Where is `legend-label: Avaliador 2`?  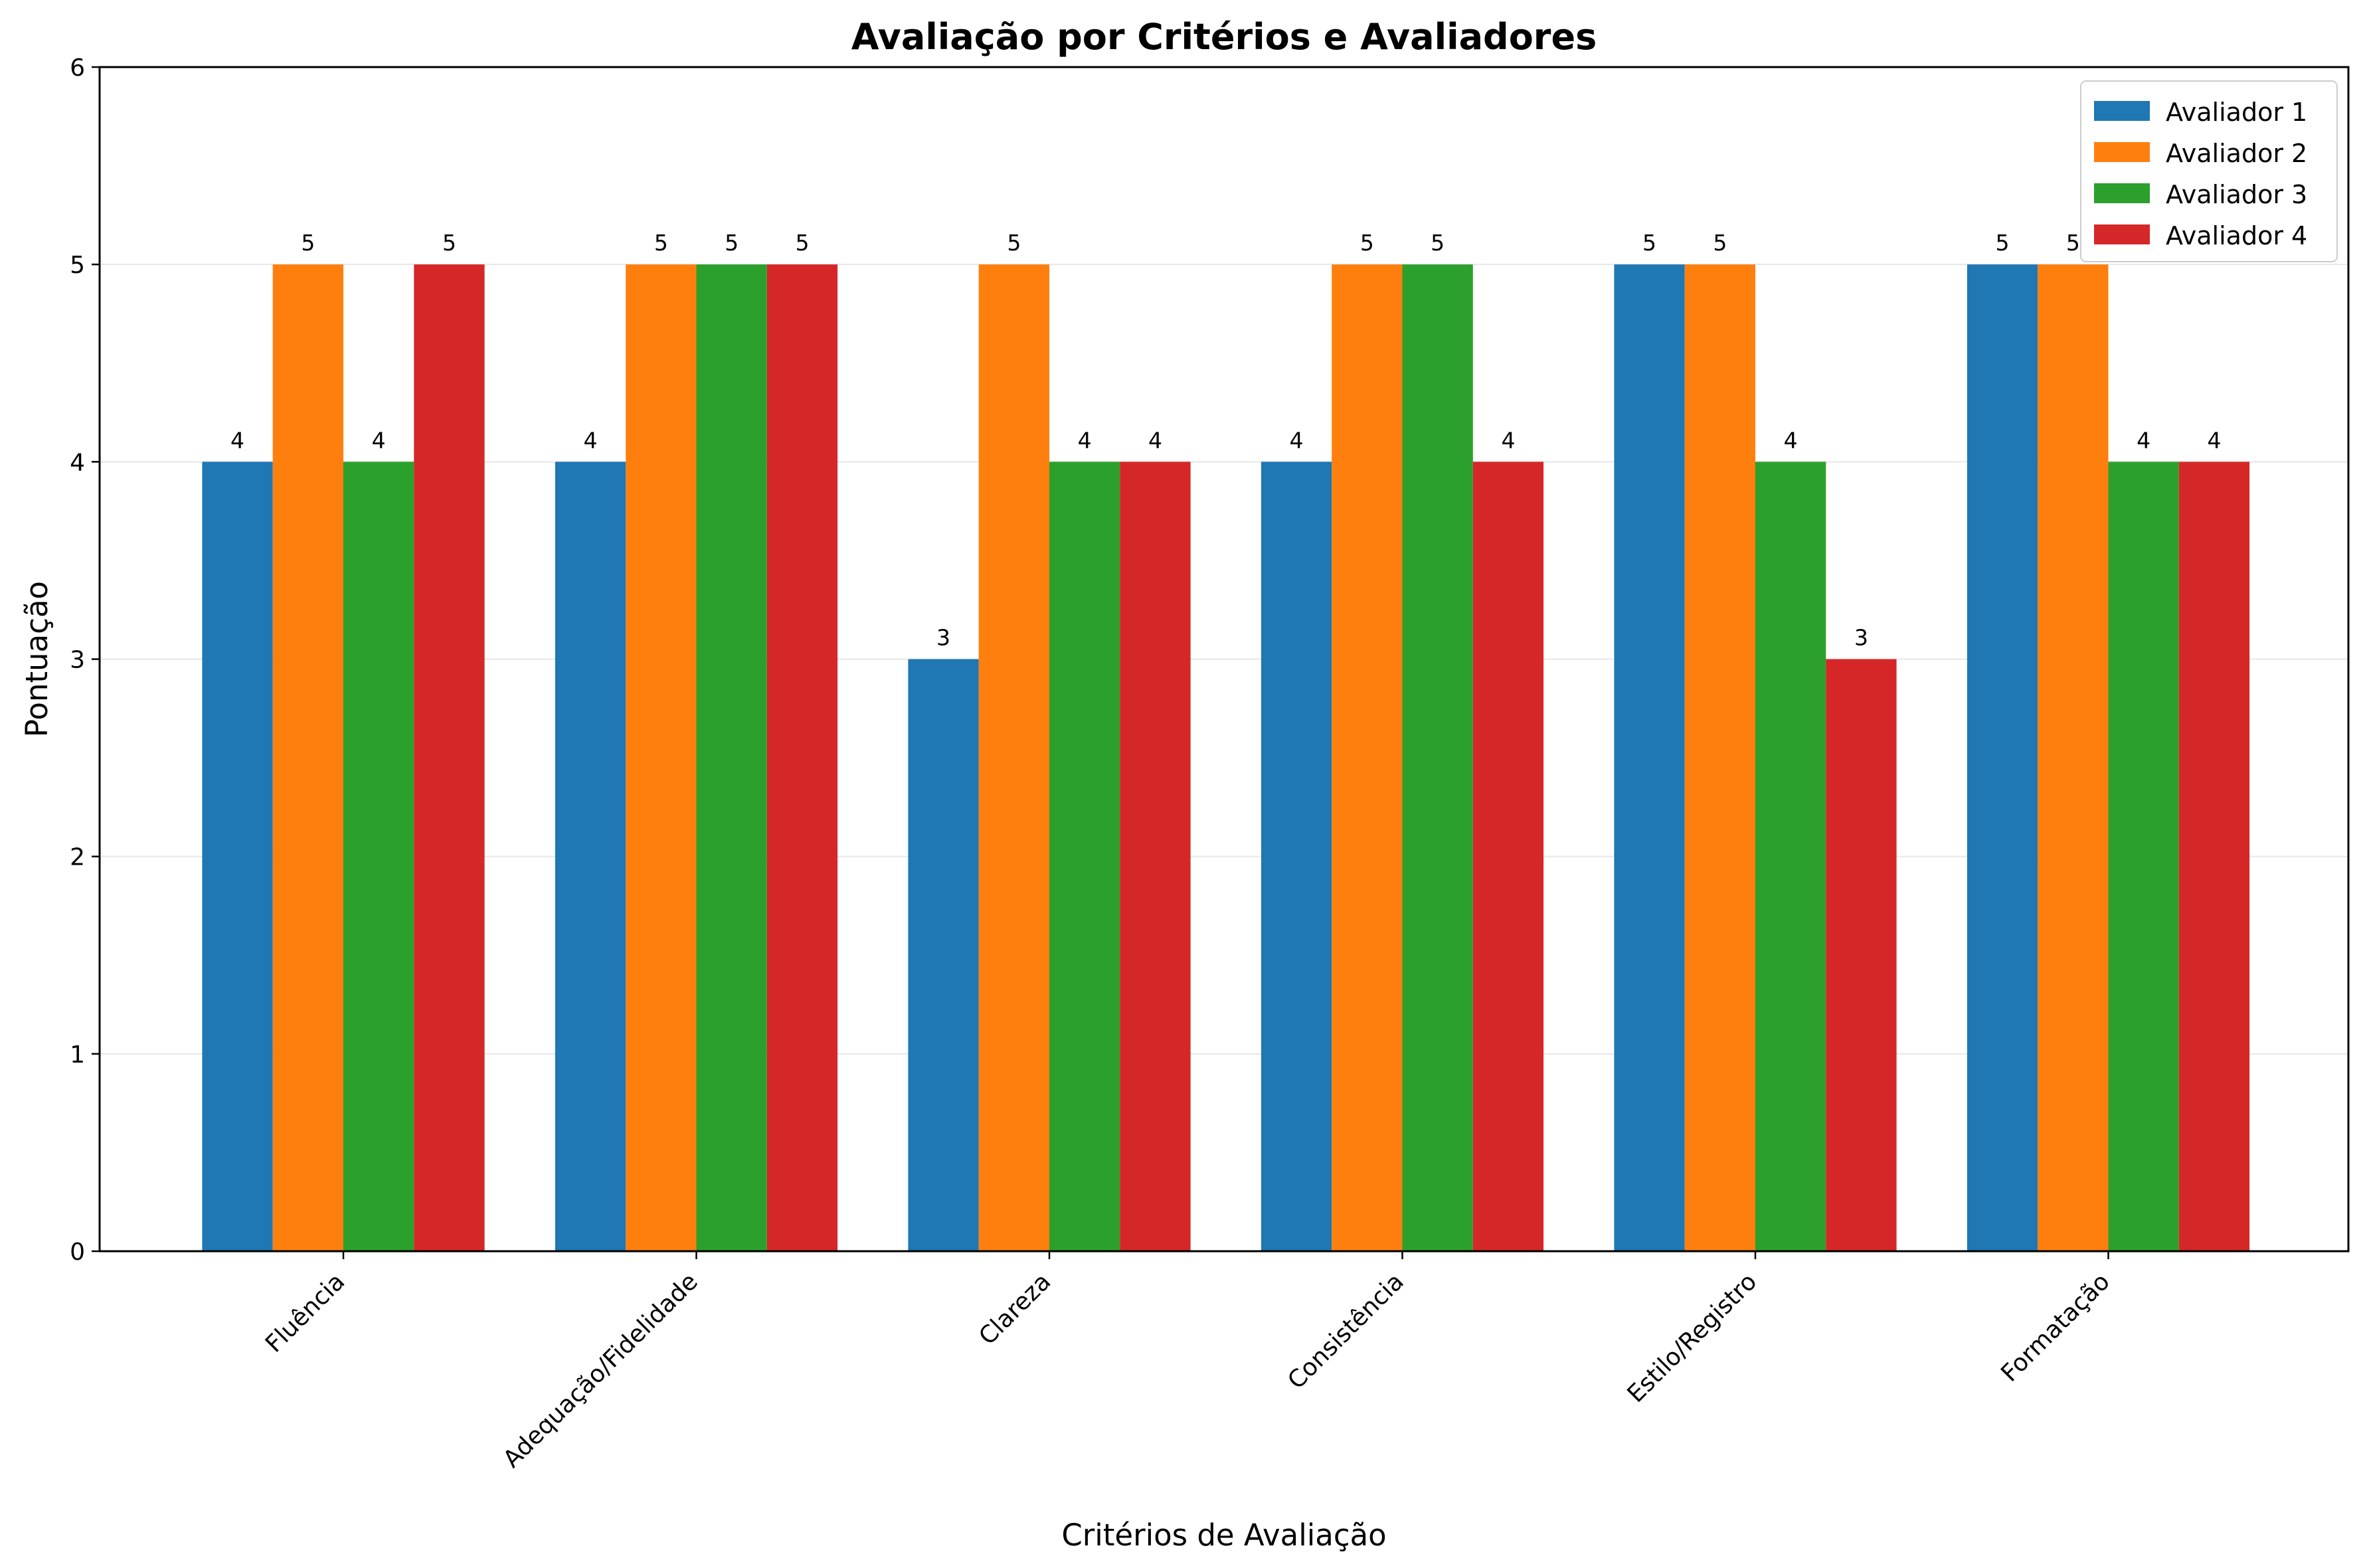
legend-label: Avaliador 2 is located at coordinates (2236, 153).